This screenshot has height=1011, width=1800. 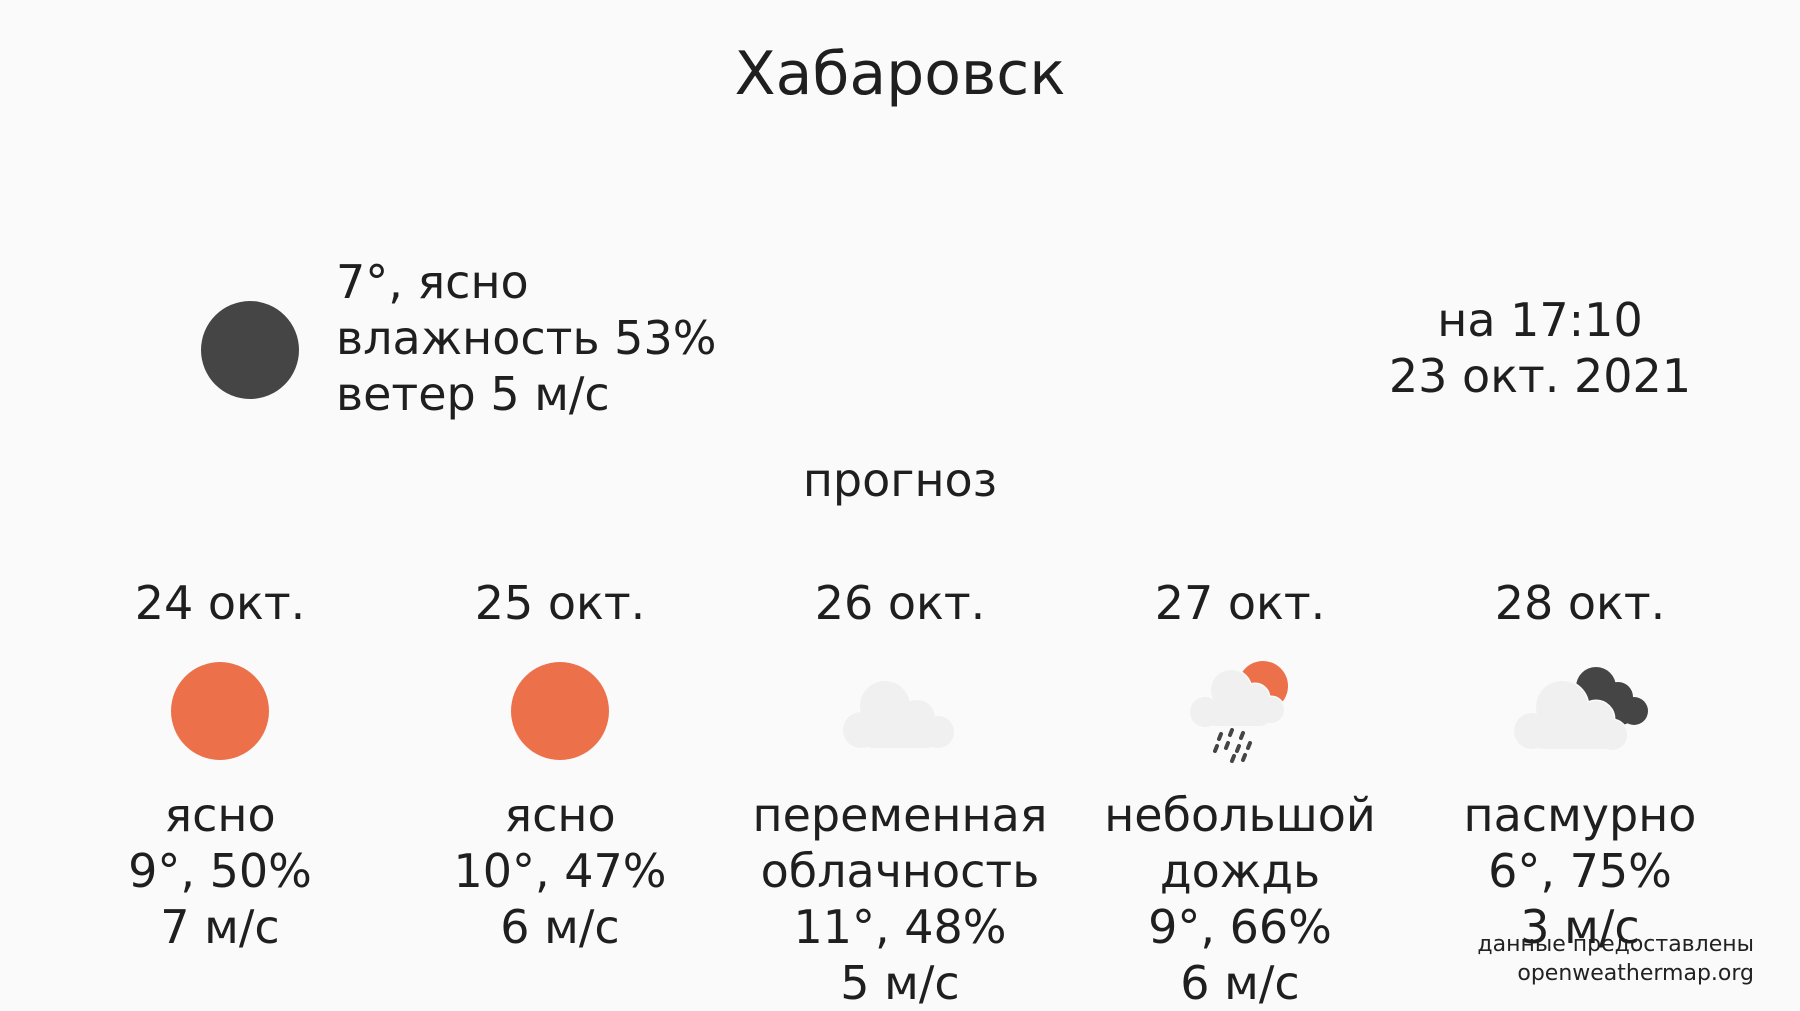 I want to click on forecast-wind: 3 м/с, so click(x=1580, y=927).